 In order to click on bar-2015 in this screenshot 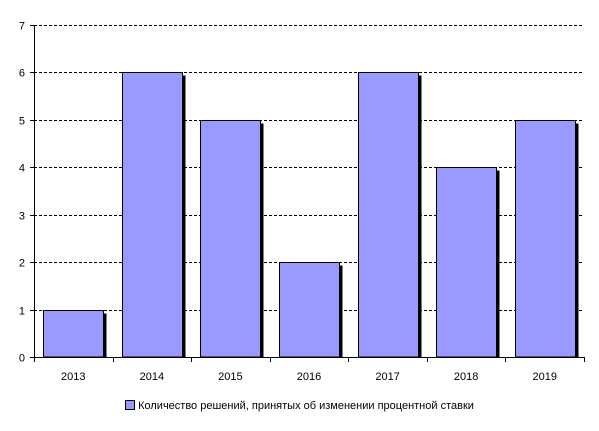, I will do `click(230, 239)`.